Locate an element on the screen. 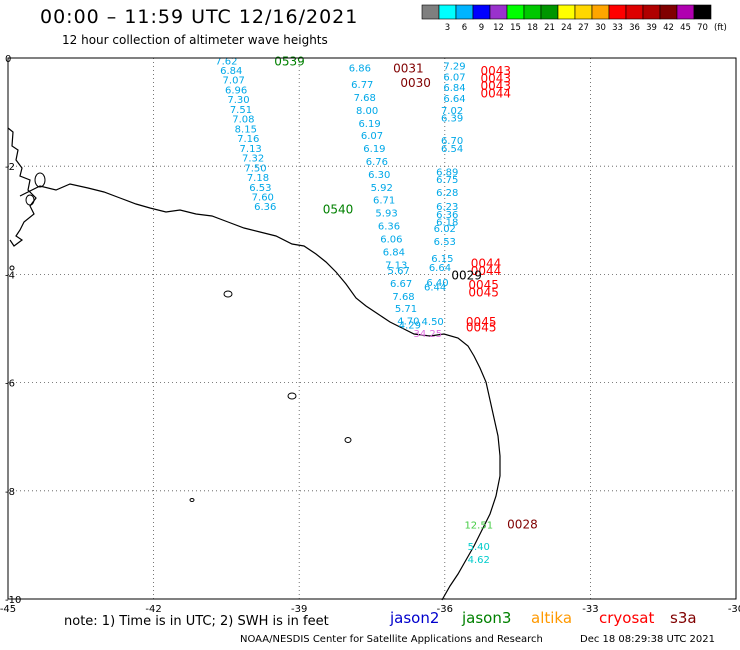 The width and height of the screenshot is (740, 650). lat-tick-label: -6 is located at coordinates (10, 384).